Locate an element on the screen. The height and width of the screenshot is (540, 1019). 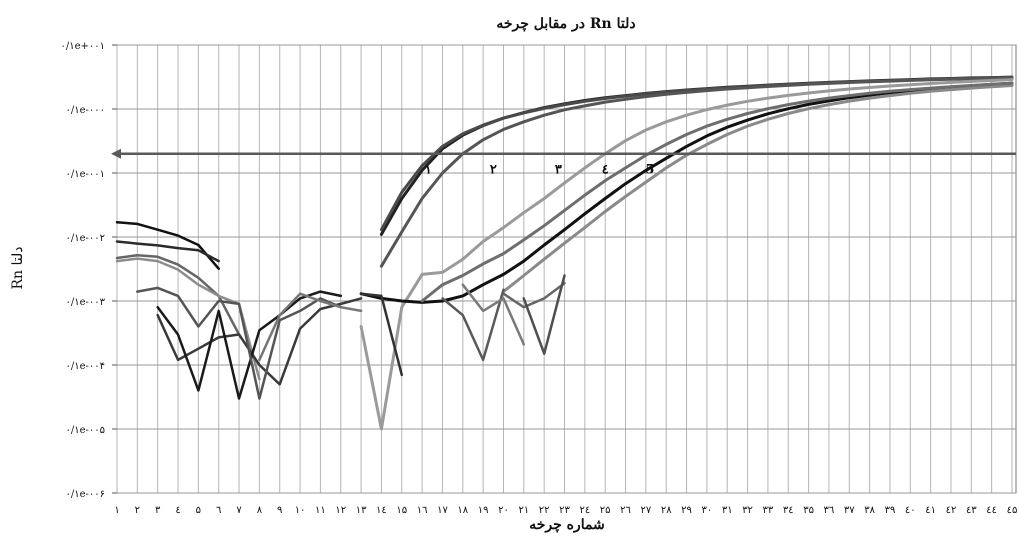
y-axis-label: دلتا Rn is located at coordinates (18, 267).